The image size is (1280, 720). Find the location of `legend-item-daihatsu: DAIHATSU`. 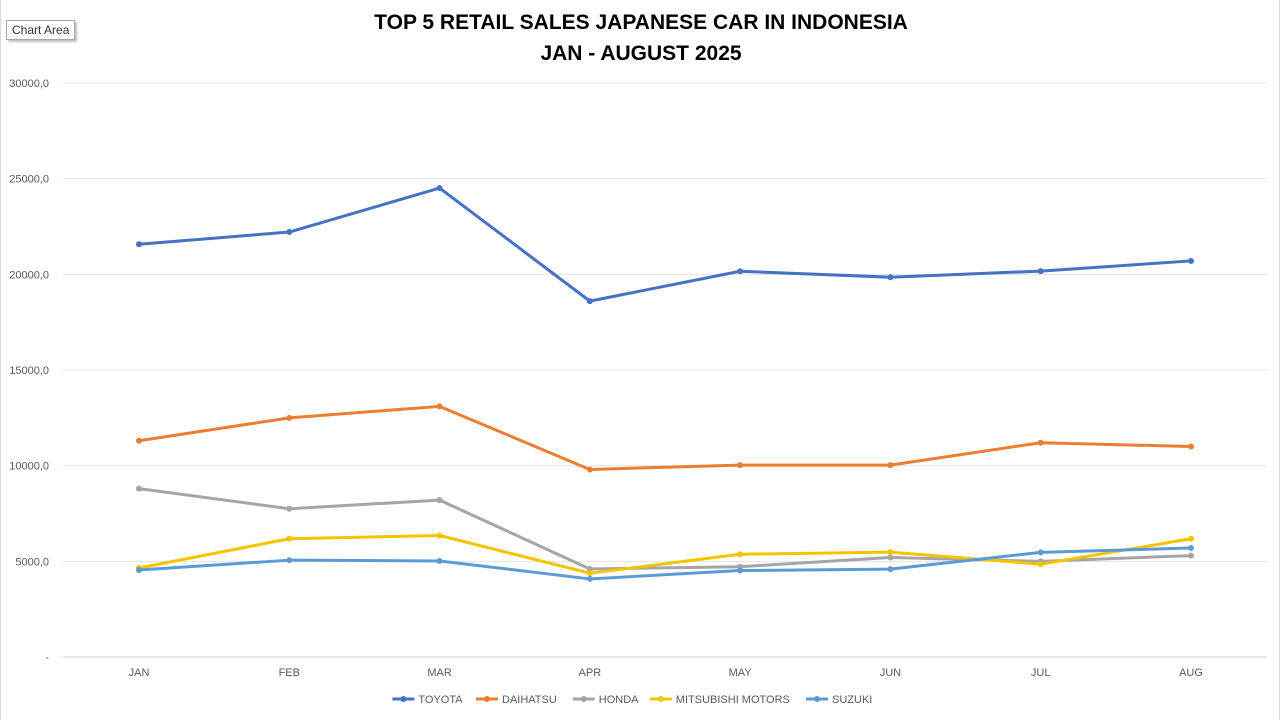

legend-item-daihatsu: DAIHATSU is located at coordinates (516, 700).